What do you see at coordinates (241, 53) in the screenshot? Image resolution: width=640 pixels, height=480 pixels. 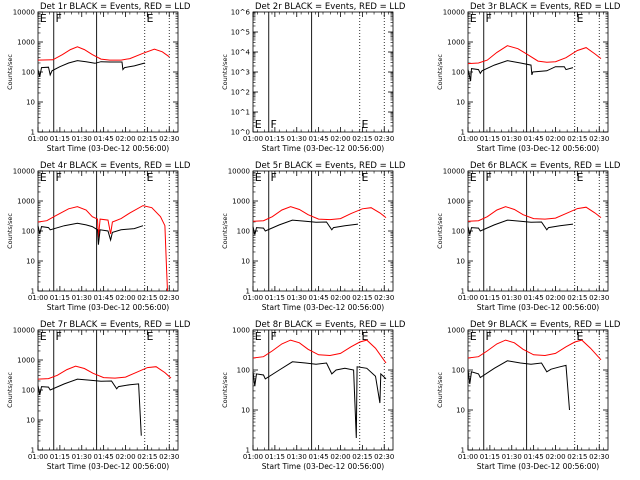 I see `y-tick-label: 10^4` at bounding box center [241, 53].